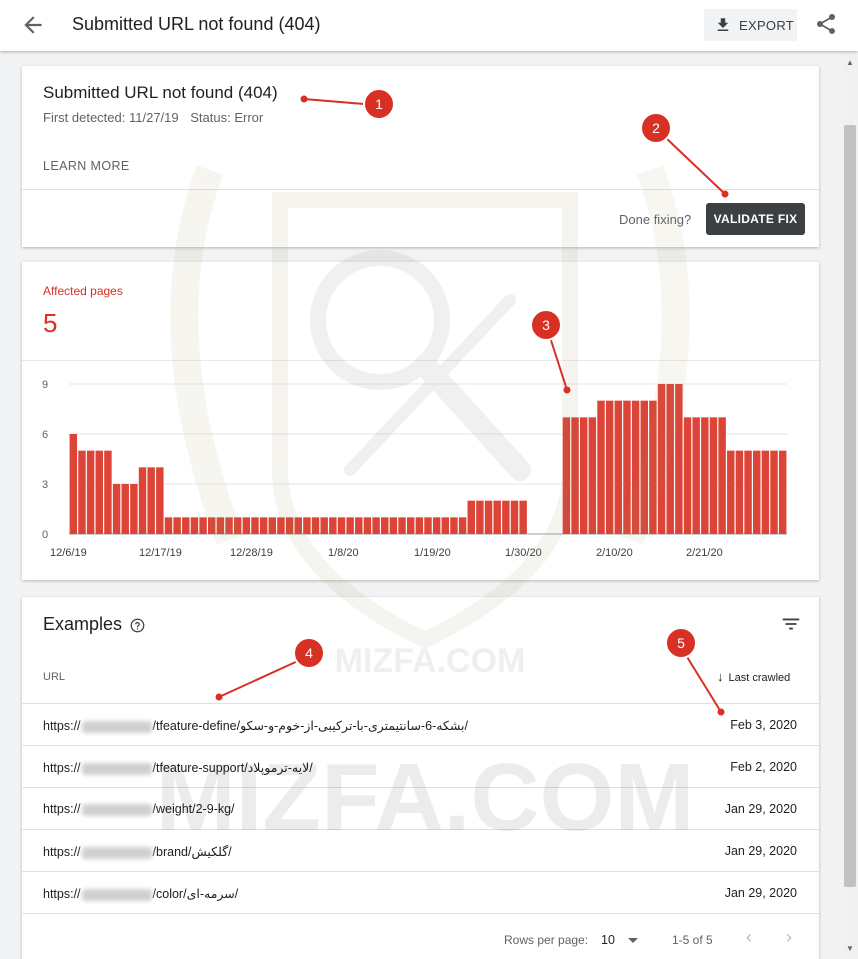 This screenshot has width=858, height=959. Describe the element at coordinates (420, 808) in the screenshot. I see `table-row: https:// /weight/2-9-kg/Jan 29, 2020` at that location.